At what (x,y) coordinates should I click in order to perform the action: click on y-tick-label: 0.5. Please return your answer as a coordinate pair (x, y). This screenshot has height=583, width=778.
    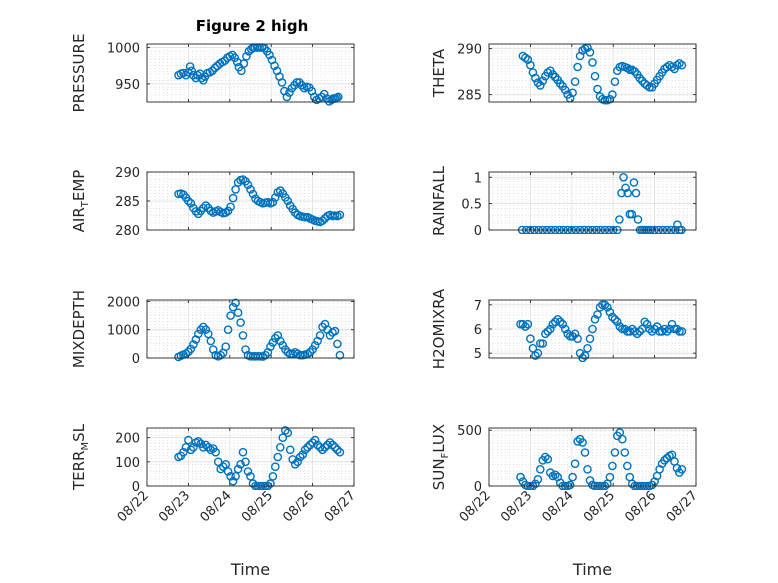
    Looking at the image, I should click on (471, 205).